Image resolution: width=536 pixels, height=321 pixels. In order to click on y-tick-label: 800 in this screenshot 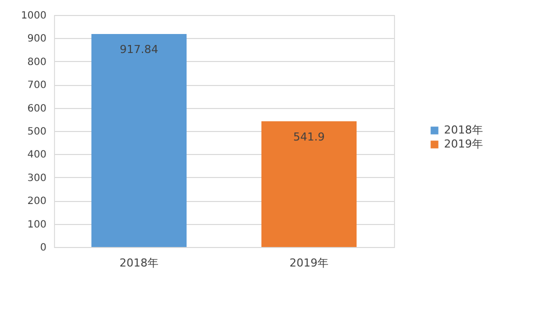, I will do `click(36, 62)`.